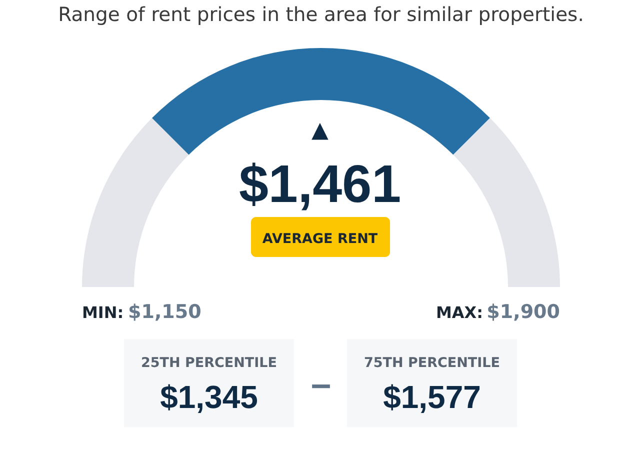 The height and width of the screenshot is (460, 640). I want to click on text: $1,577, so click(432, 397).